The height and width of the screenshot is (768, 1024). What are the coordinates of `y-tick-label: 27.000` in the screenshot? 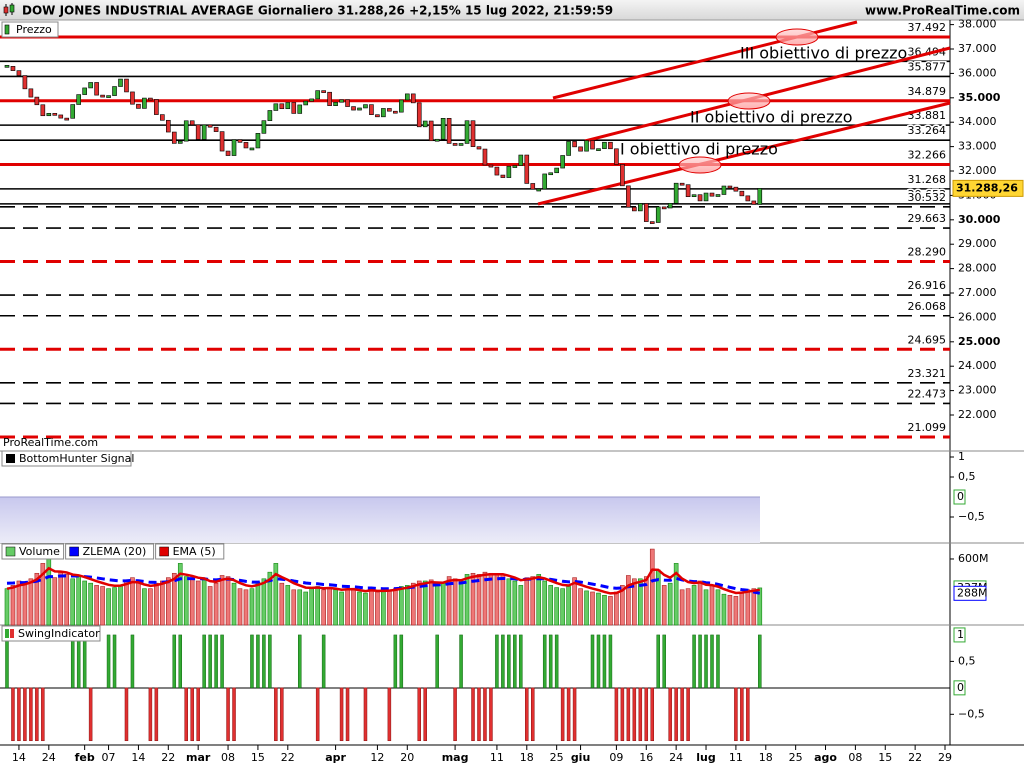 It's located at (977, 292).